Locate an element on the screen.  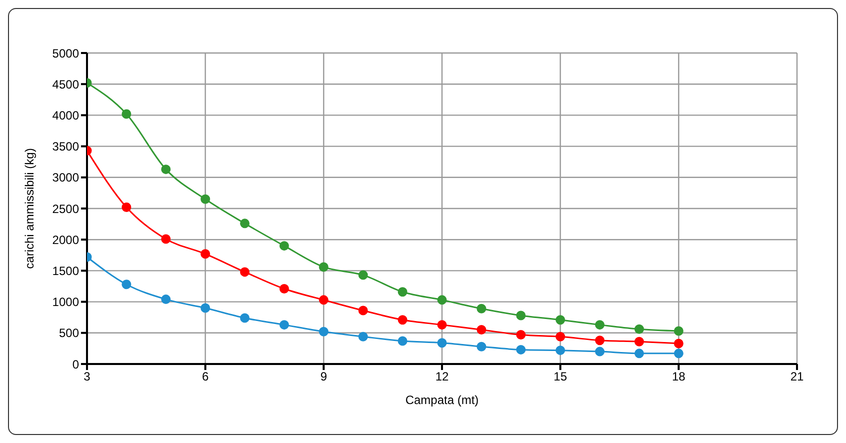
x-tick-label: 3 is located at coordinates (87, 377).